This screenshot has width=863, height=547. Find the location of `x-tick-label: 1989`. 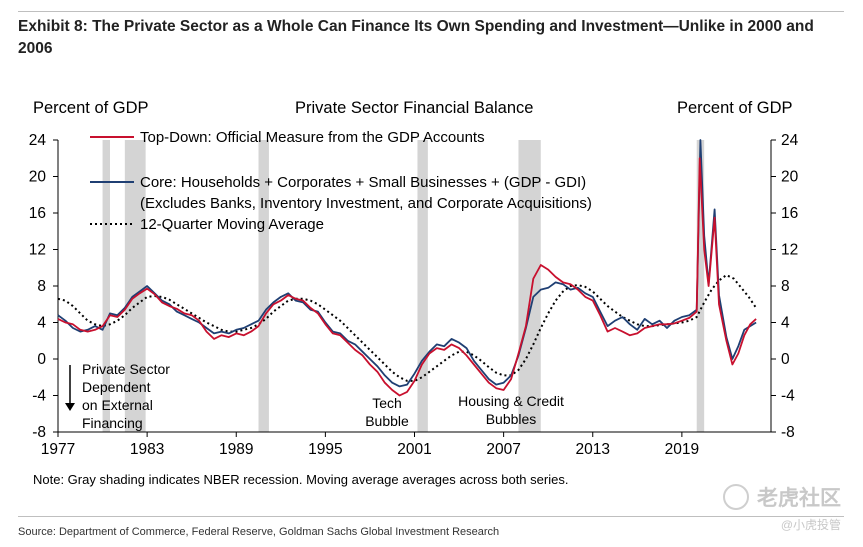

x-tick-label: 1989 is located at coordinates (236, 449).